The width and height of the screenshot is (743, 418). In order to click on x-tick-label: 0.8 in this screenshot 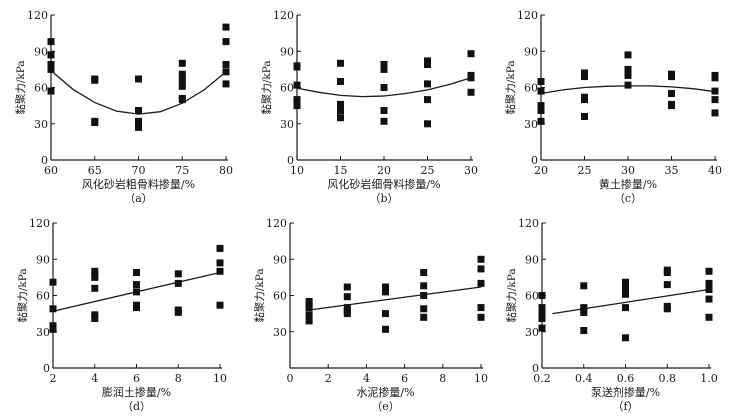, I will do `click(668, 378)`.